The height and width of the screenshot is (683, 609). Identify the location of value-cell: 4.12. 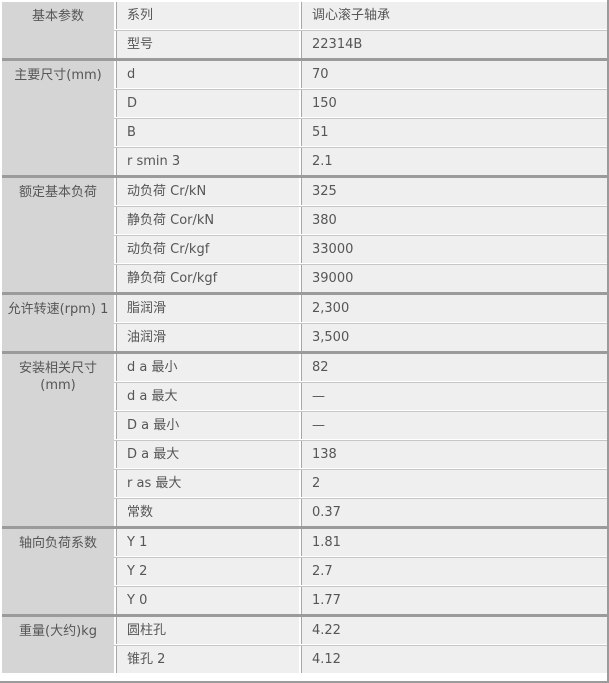
(454, 659).